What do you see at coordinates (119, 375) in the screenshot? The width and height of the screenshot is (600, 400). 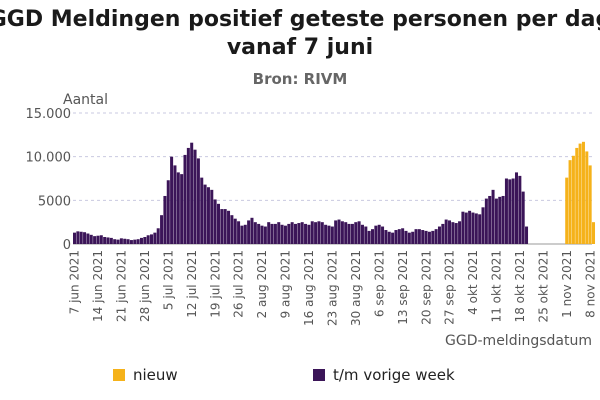 I see `legend-swatch-nieuw` at bounding box center [119, 375].